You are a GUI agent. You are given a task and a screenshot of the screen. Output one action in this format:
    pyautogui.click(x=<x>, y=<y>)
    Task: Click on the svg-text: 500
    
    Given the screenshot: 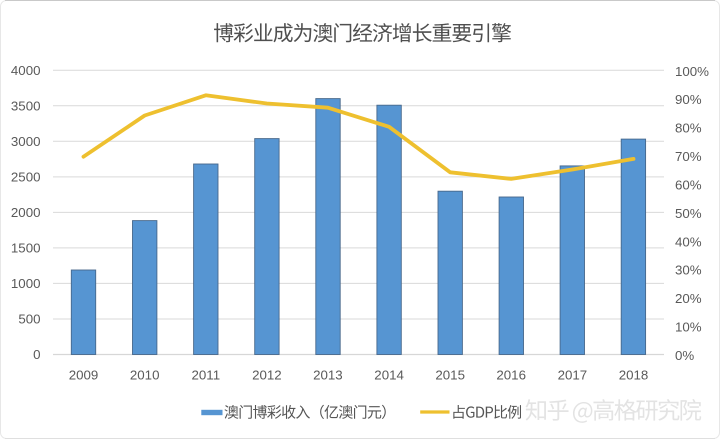 What is the action you would take?
    pyautogui.click(x=29, y=319)
    